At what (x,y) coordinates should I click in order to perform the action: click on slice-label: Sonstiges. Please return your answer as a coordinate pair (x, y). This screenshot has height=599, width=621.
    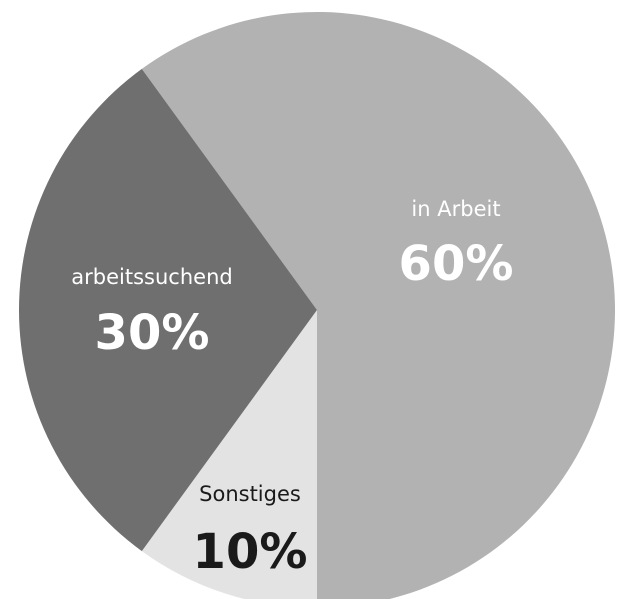
    Looking at the image, I should click on (250, 494).